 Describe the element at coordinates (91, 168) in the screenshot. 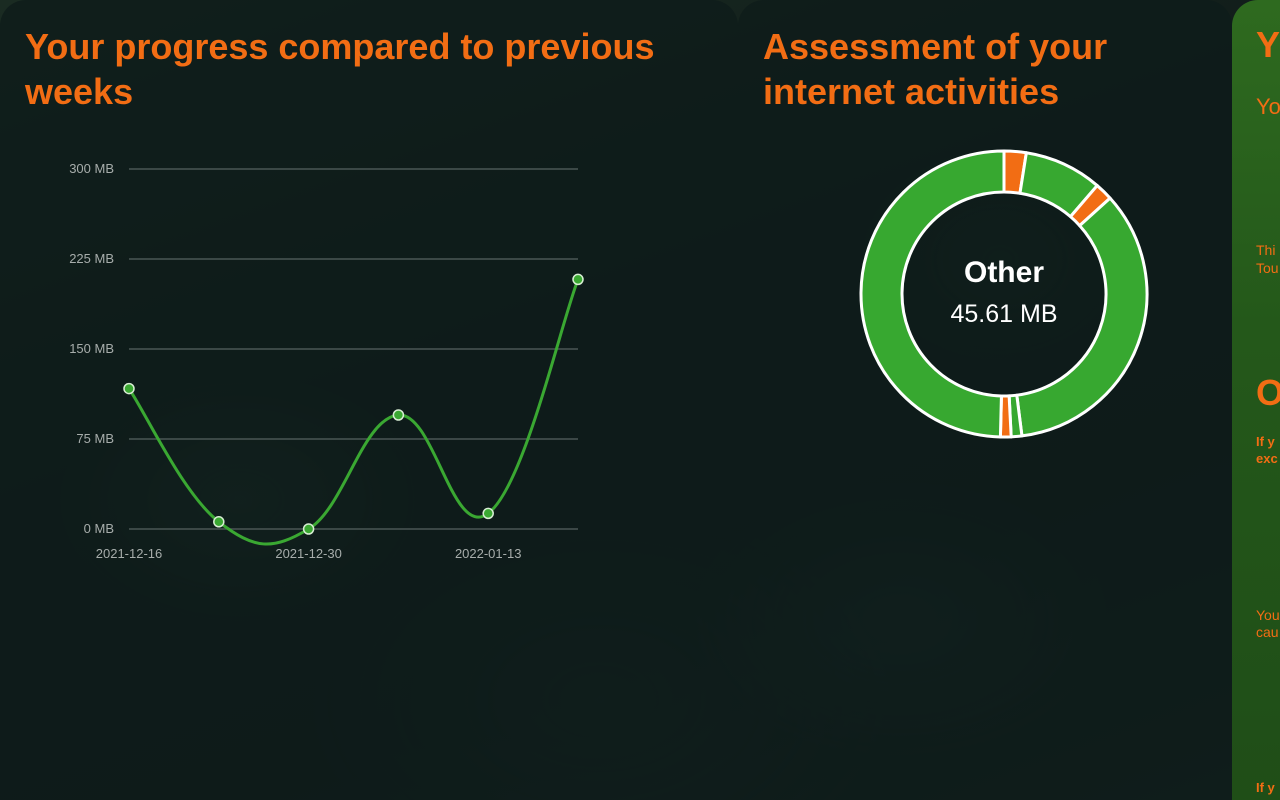

I see `y-tick-label: 300 MB` at that location.